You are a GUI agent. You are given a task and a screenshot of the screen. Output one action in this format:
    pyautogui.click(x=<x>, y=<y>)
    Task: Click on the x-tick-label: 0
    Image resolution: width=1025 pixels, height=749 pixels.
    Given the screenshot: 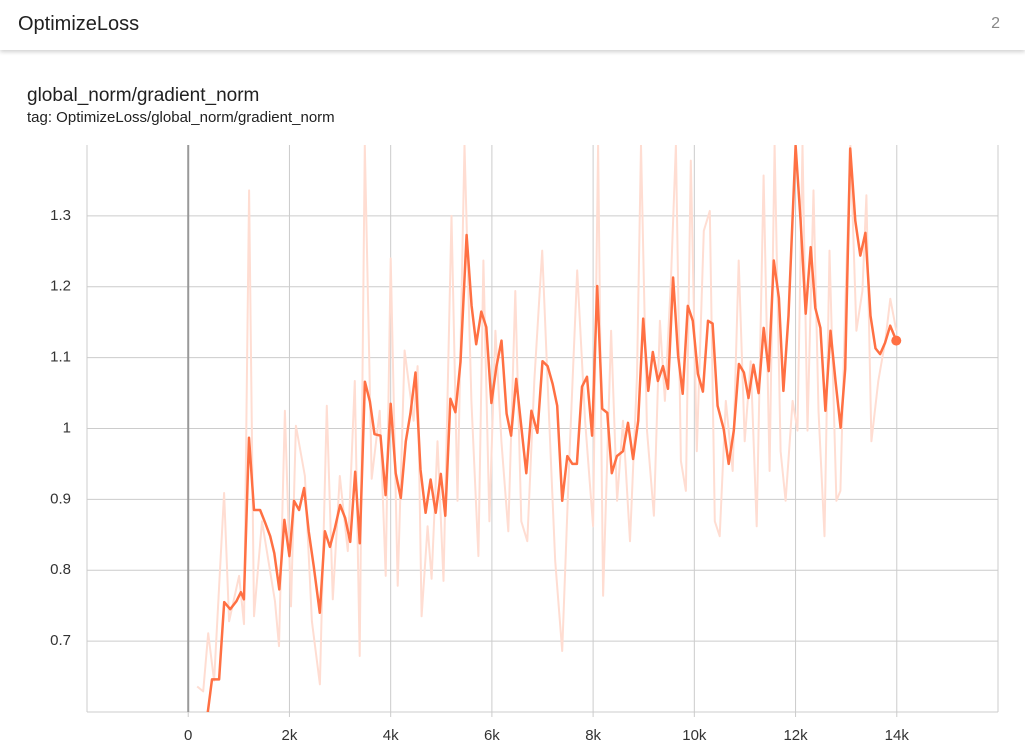 What is the action you would take?
    pyautogui.click(x=188, y=735)
    